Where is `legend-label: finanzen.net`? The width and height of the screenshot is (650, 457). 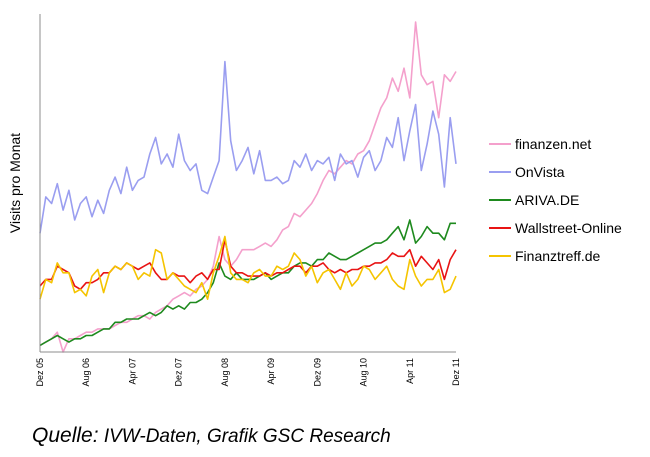
legend-label: finanzen.net is located at coordinates (553, 144).